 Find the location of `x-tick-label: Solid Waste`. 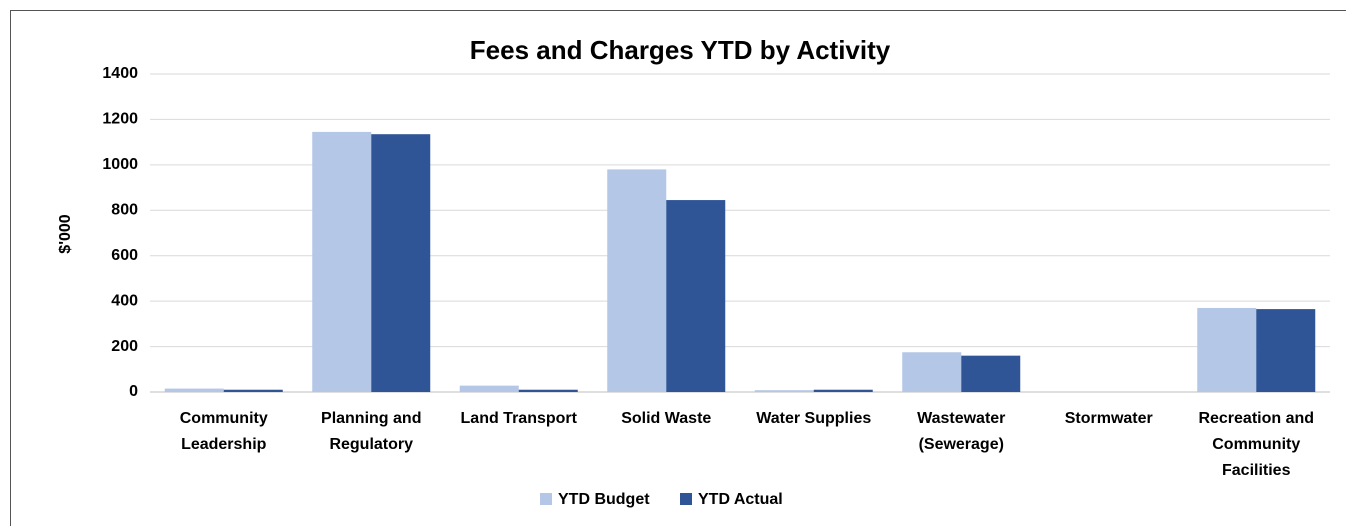

x-tick-label: Solid Waste is located at coordinates (666, 418).